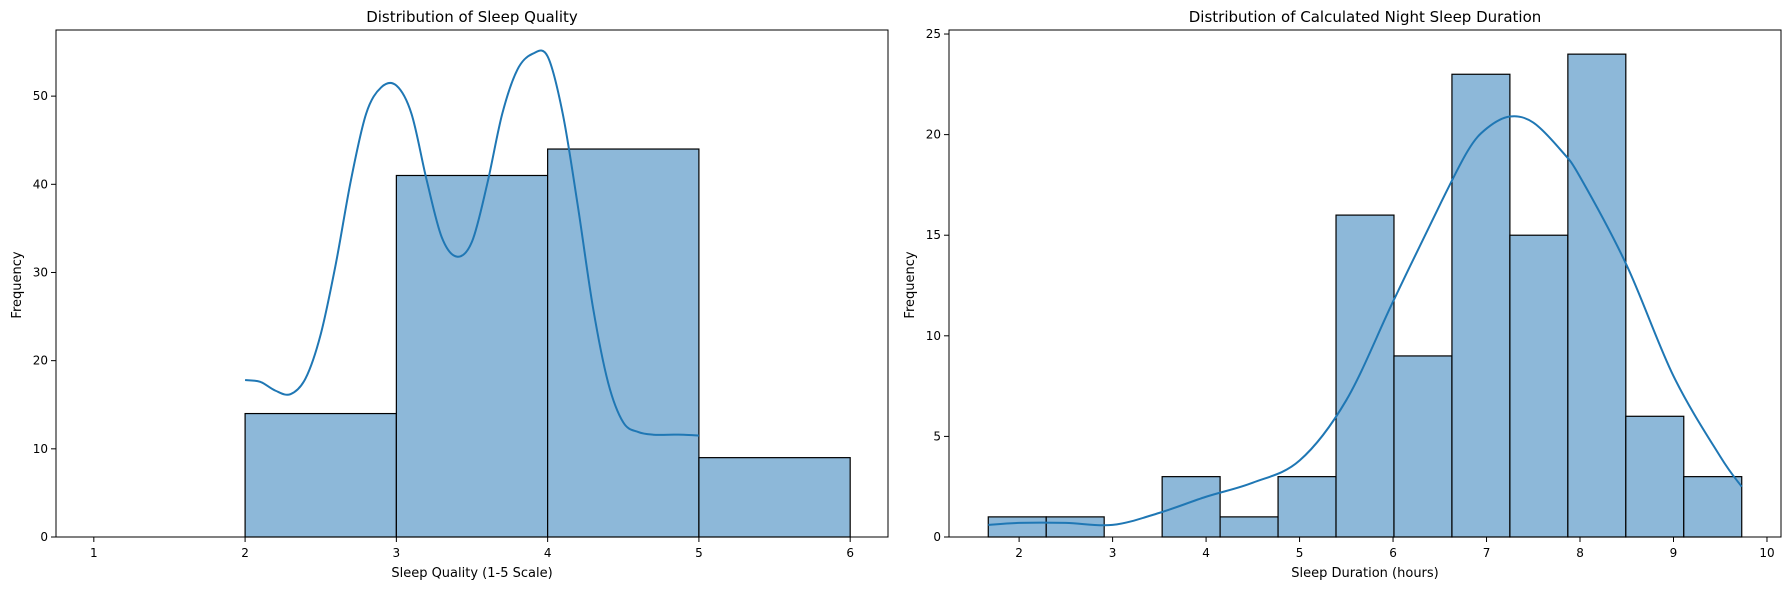 The width and height of the screenshot is (1790, 590). What do you see at coordinates (1487, 553) in the screenshot?
I see `x-tick-label: 7` at bounding box center [1487, 553].